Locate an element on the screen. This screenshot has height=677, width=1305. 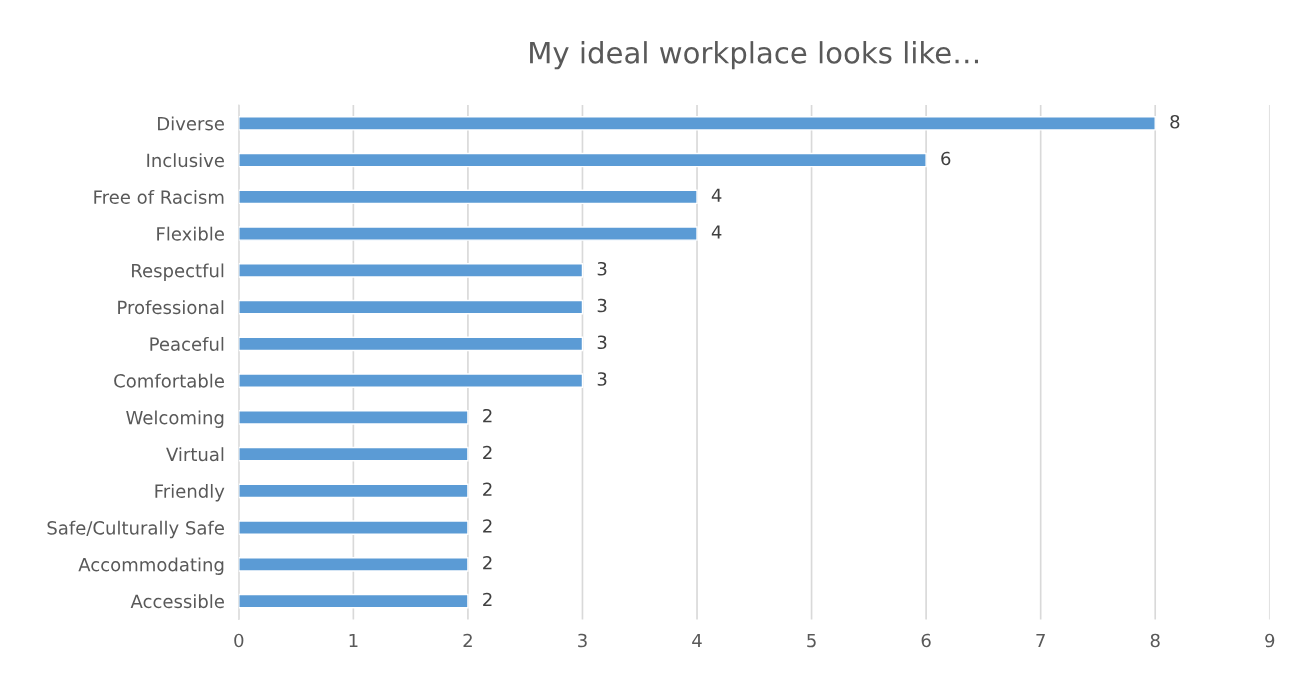
data-label: 6 is located at coordinates (946, 158).